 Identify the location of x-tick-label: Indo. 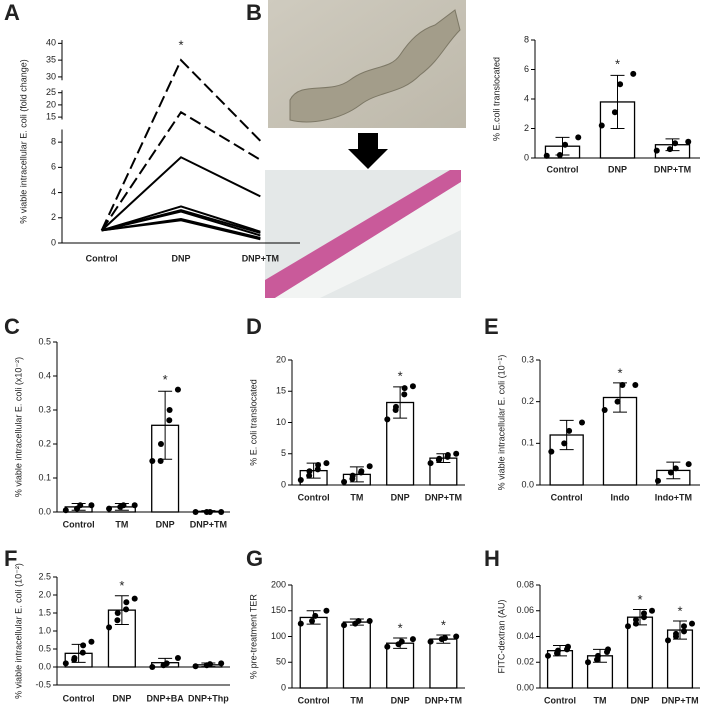
(620, 497).